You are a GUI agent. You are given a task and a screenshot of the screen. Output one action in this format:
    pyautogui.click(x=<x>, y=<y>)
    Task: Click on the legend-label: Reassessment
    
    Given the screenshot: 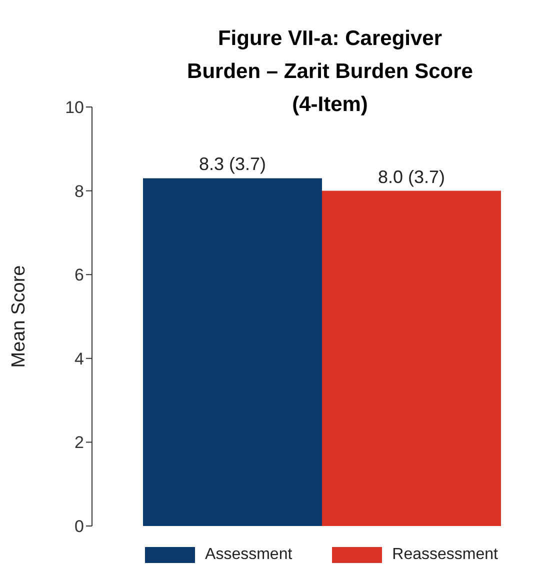 What is the action you would take?
    pyautogui.click(x=445, y=555)
    